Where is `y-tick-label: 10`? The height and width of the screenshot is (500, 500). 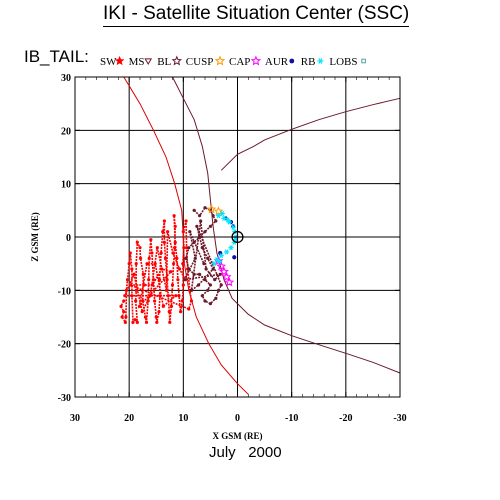
y-tick-label: 10 is located at coordinates (66, 185).